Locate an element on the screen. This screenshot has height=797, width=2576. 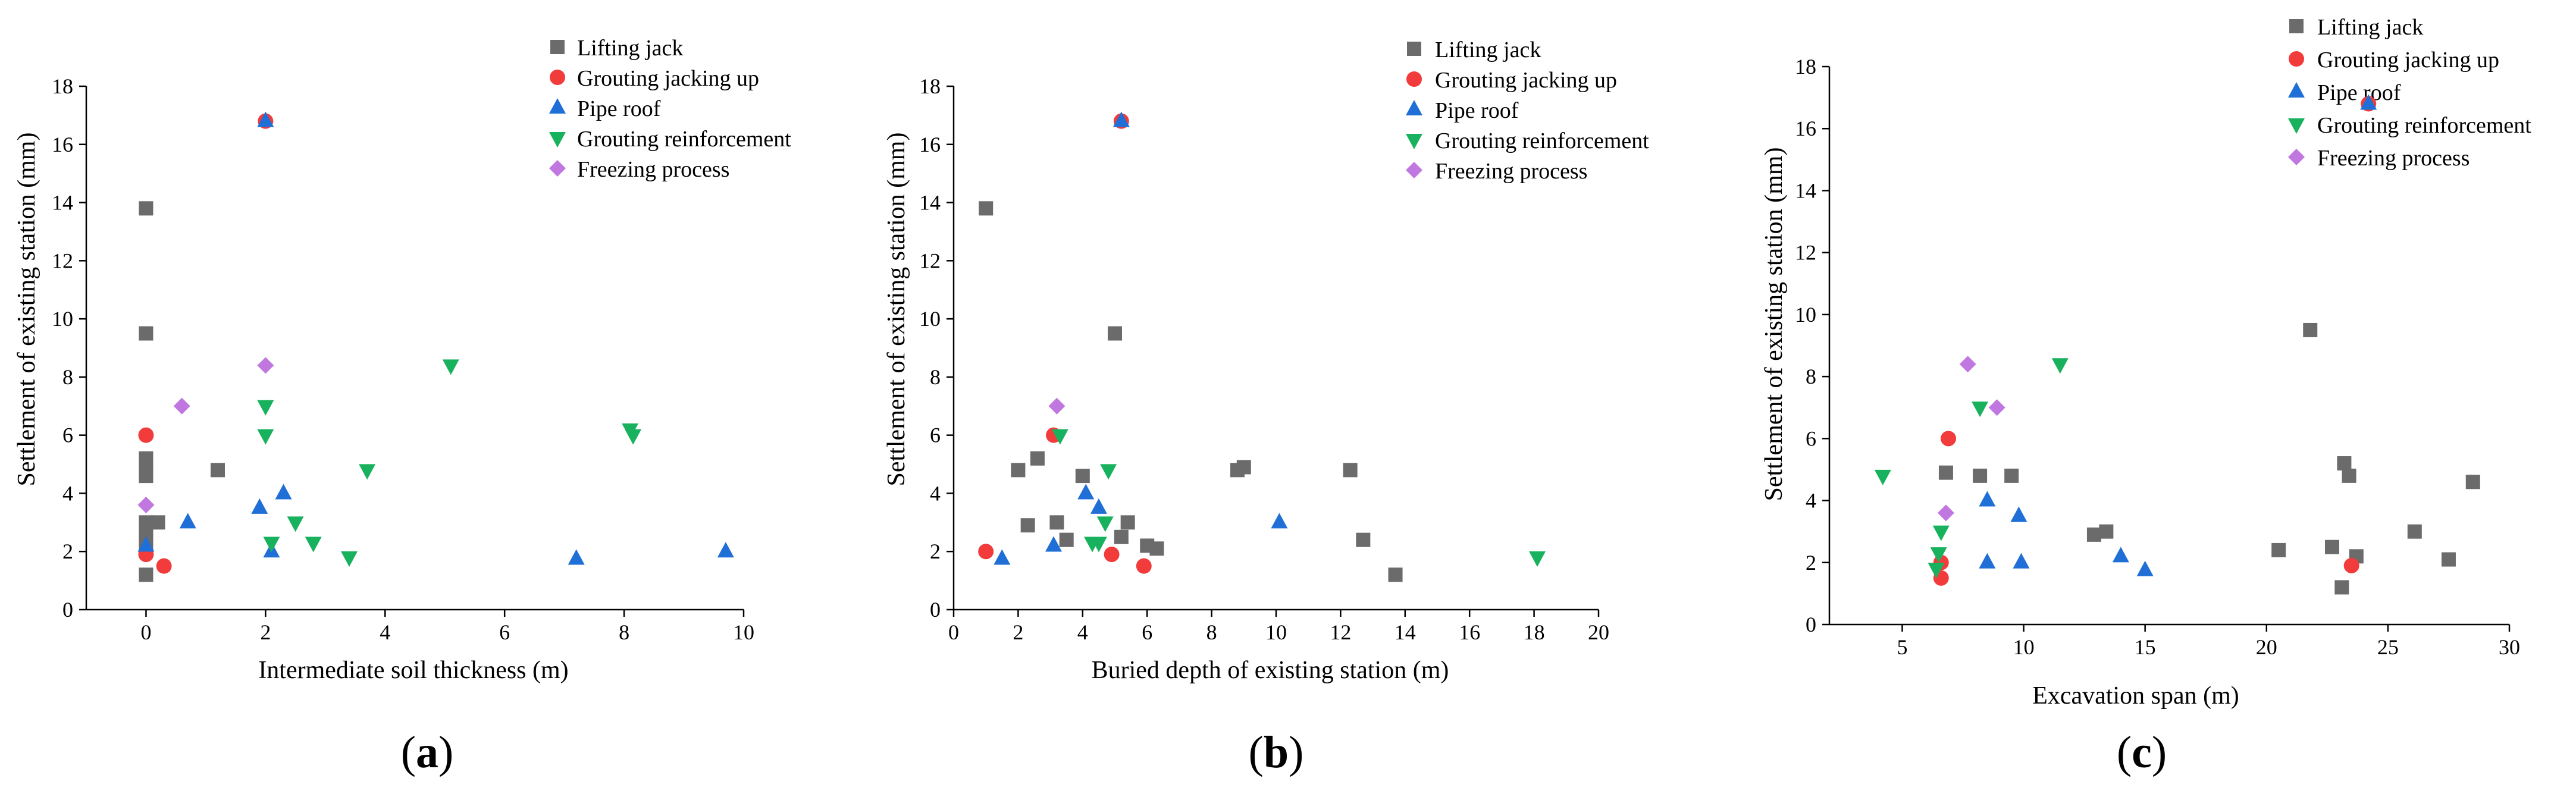
y-tick-label: 16 is located at coordinates (1806, 128).